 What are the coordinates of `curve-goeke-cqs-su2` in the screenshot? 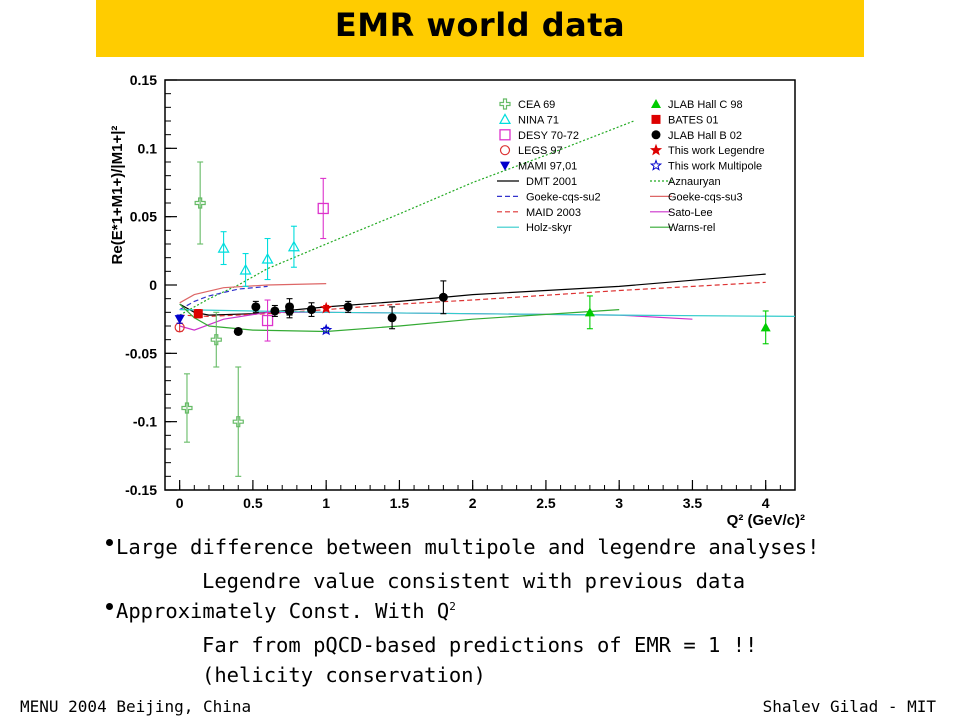 It's located at (223, 298).